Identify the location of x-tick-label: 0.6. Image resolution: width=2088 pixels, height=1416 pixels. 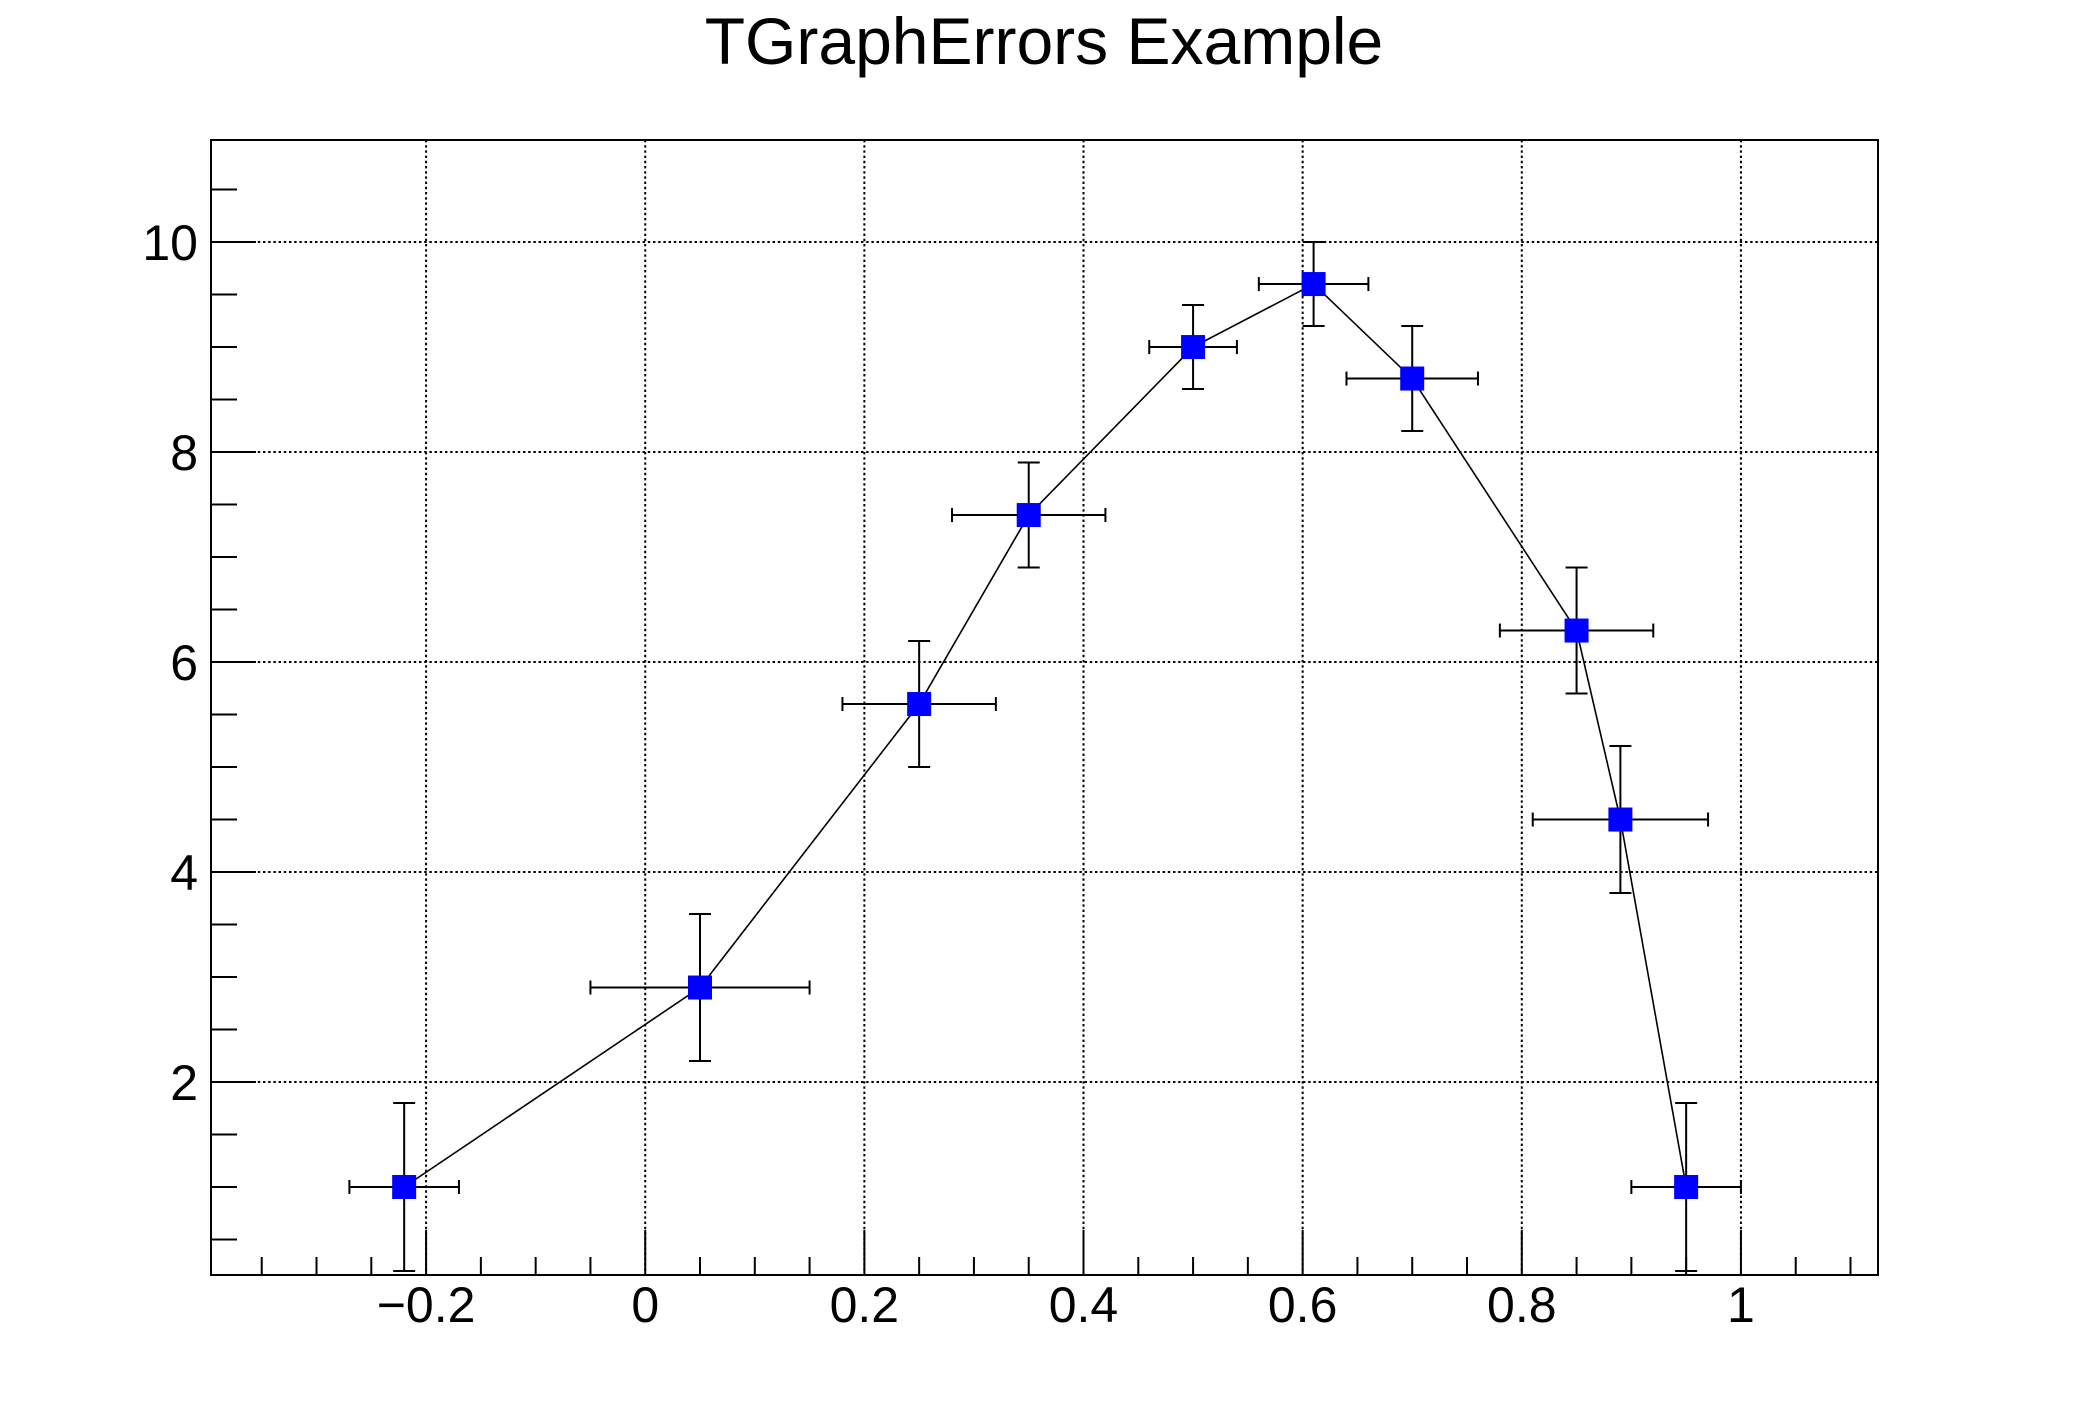
(1303, 1305).